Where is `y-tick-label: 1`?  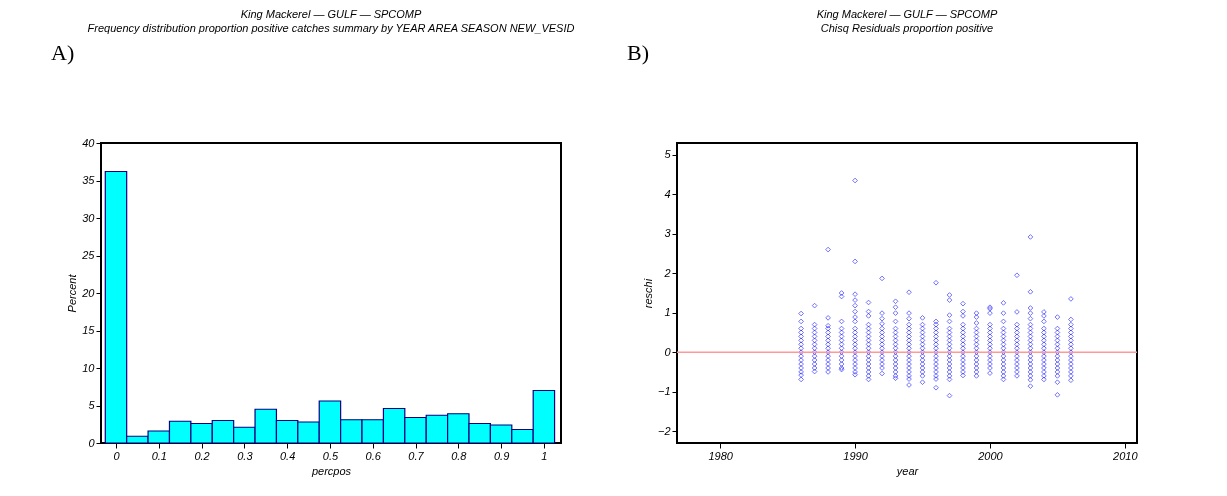
y-tick-label: 1 is located at coordinates (667, 312).